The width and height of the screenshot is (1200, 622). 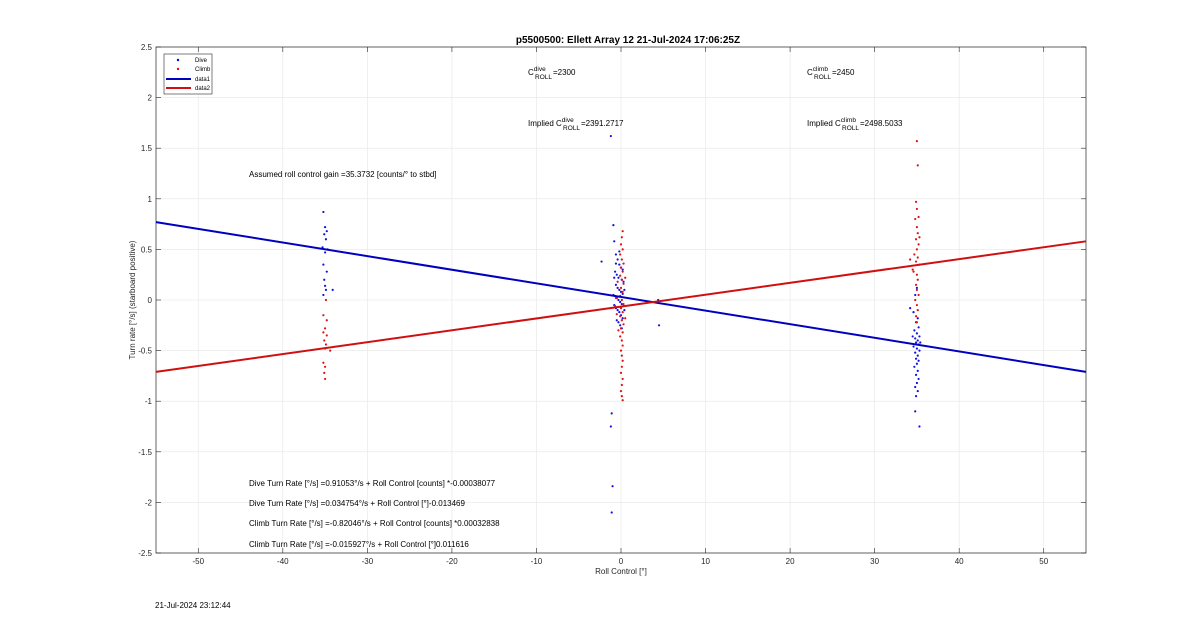 I want to click on annotation-c-climb: Cclimb ROLL=2450, so click(x=831, y=73).